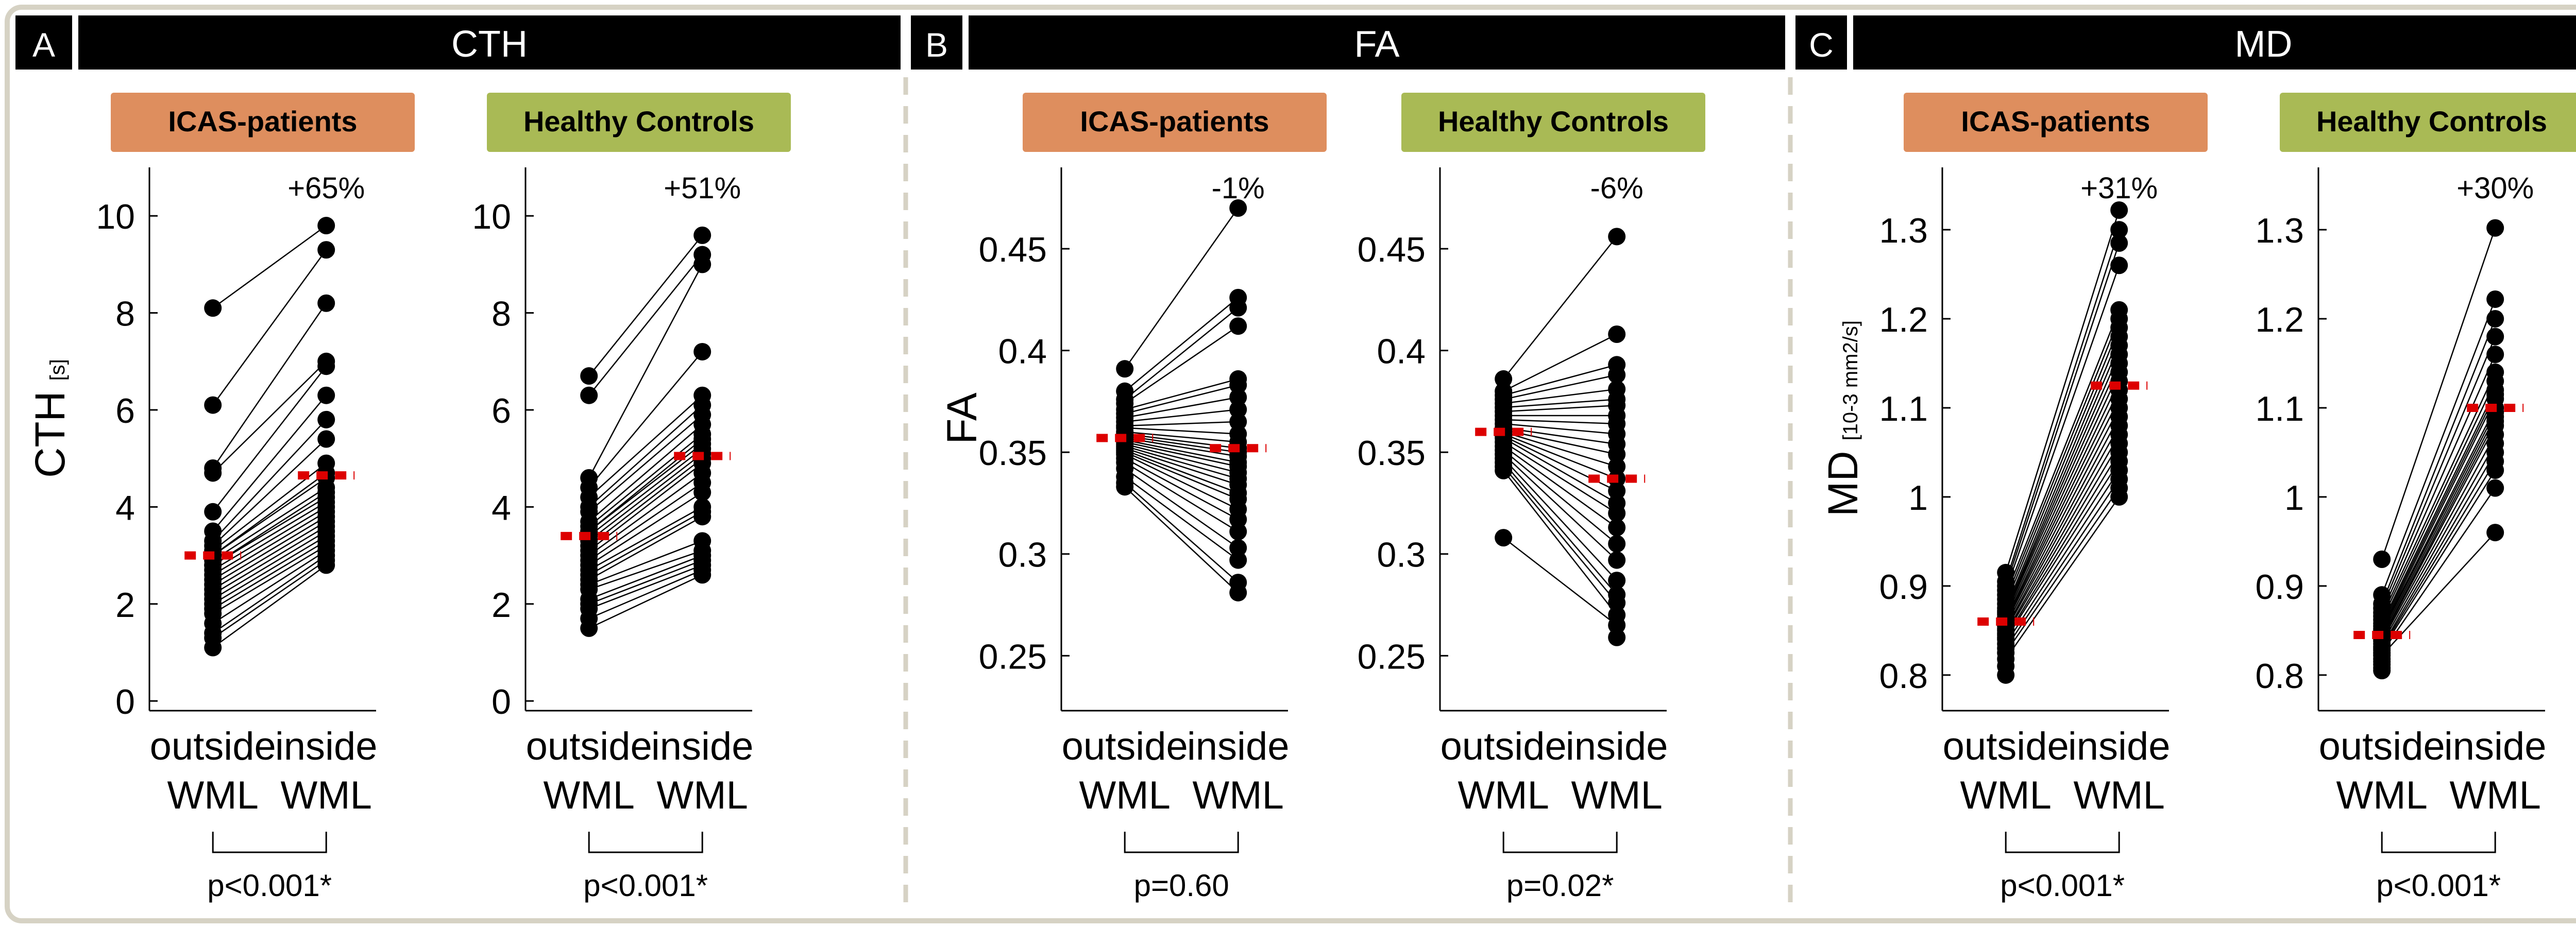 The width and height of the screenshot is (2576, 928). Describe the element at coordinates (1821, 45) in the screenshot. I see `panel-letter: C` at that location.